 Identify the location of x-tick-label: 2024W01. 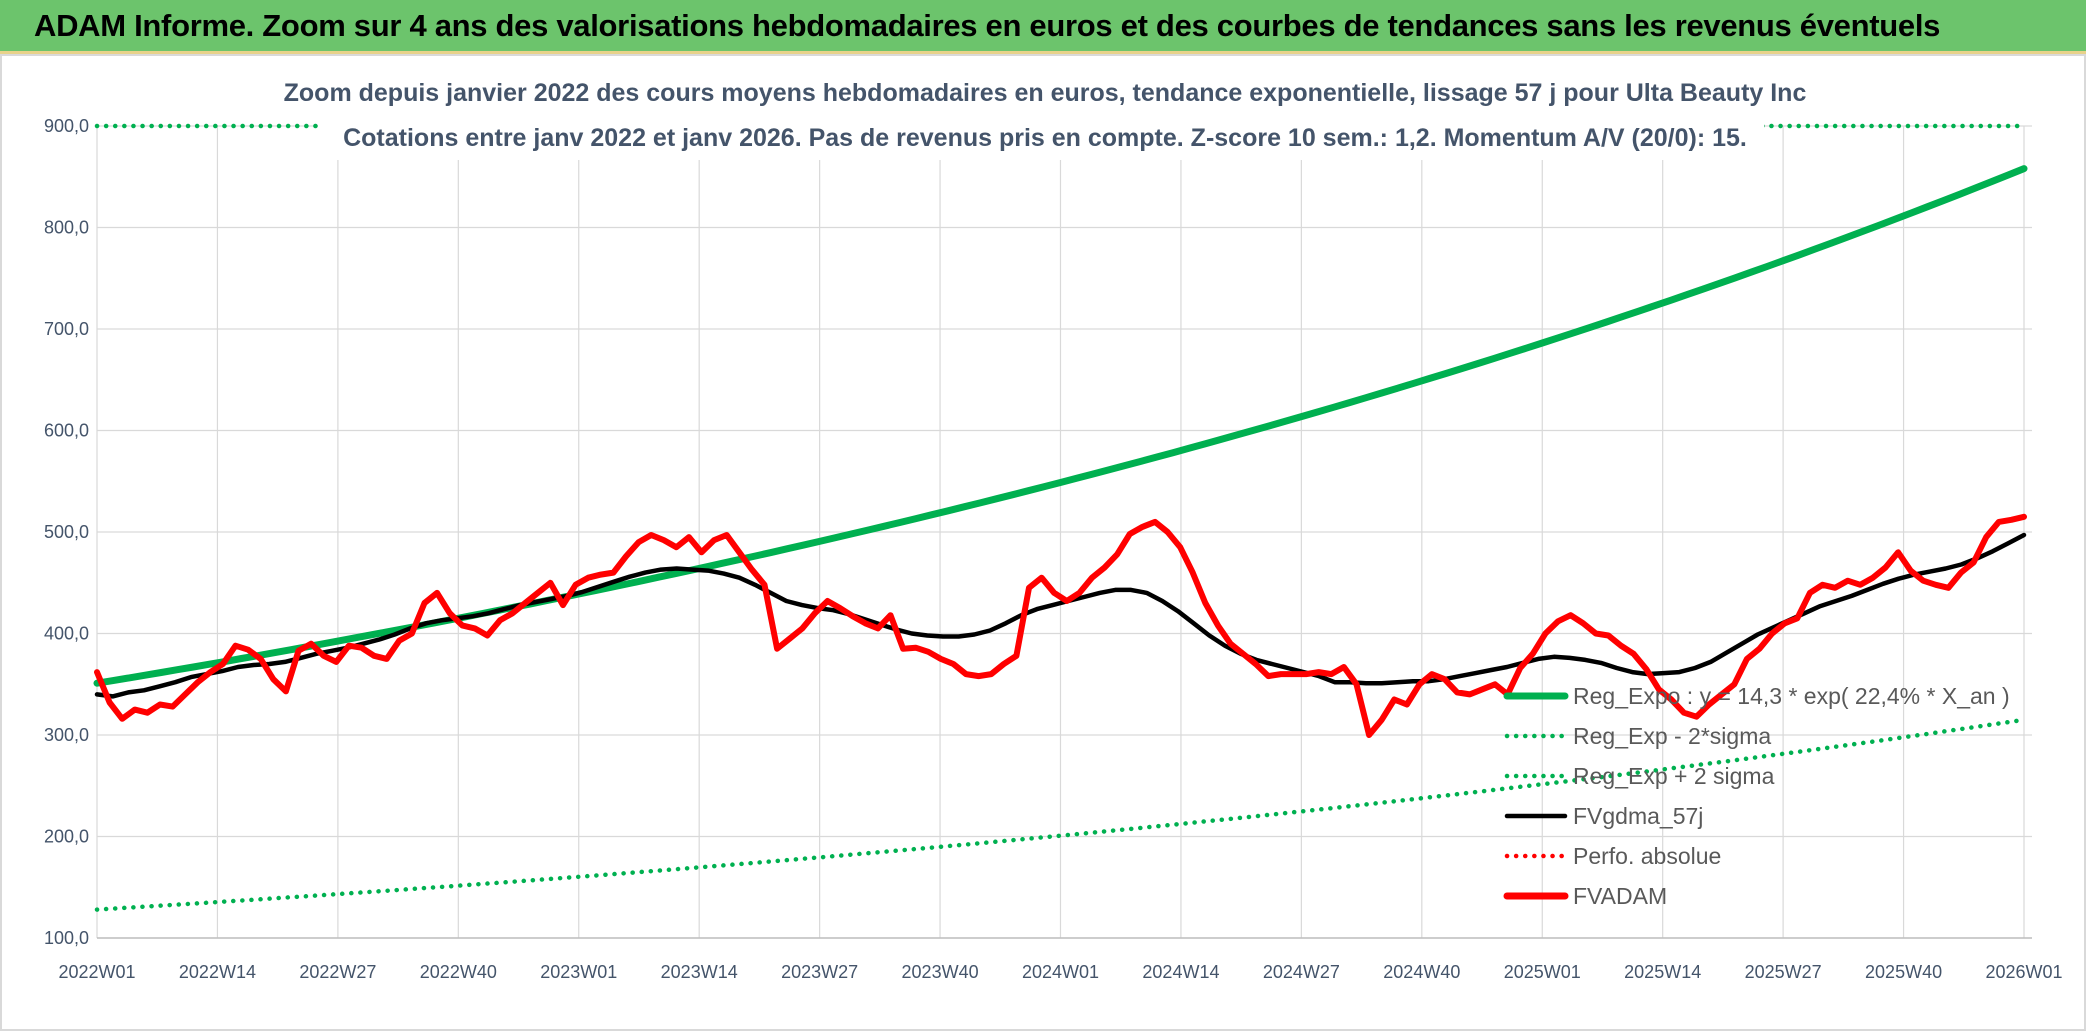
(1060, 972).